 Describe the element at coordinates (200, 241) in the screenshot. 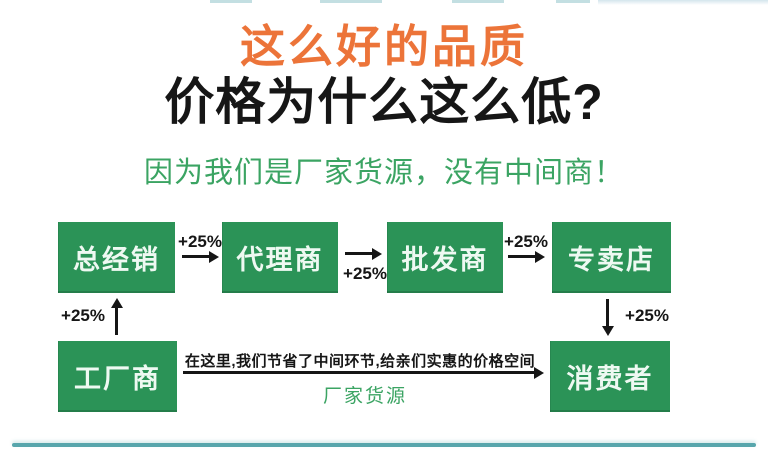

I see `markup-label-step1: +25%` at that location.